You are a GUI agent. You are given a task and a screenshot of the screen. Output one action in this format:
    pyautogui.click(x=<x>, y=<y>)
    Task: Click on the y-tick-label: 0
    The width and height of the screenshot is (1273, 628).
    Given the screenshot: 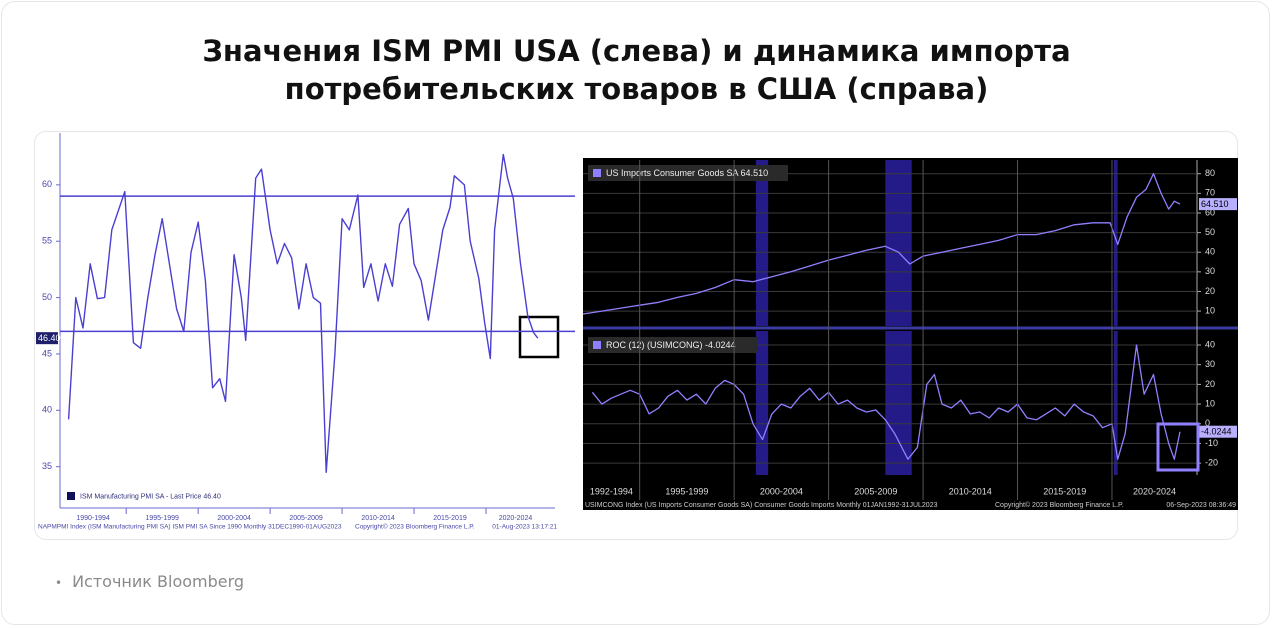 What is the action you would take?
    pyautogui.click(x=1207, y=423)
    